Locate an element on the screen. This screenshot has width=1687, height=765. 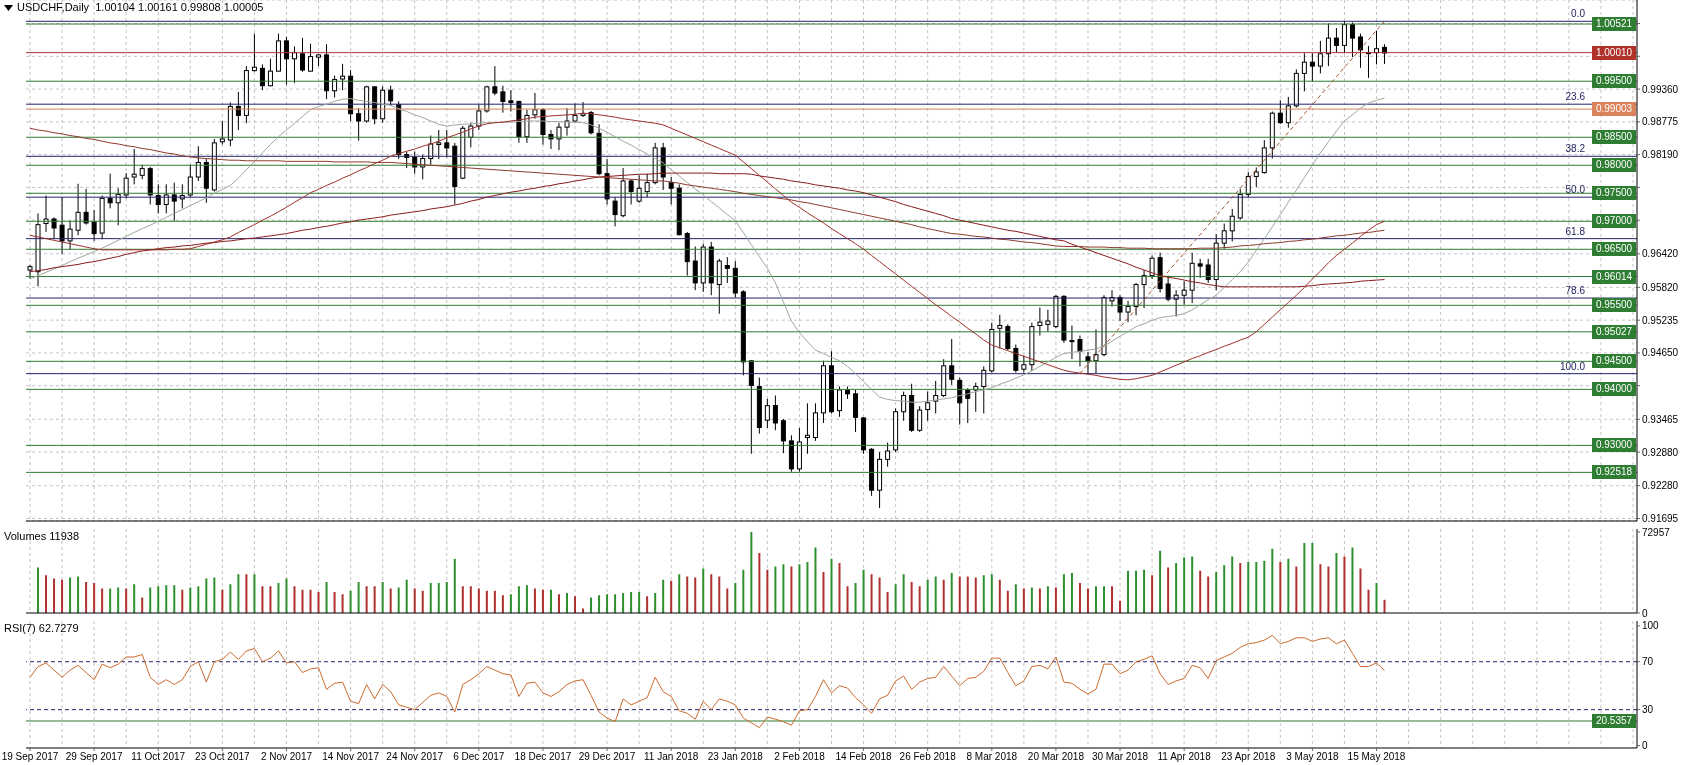
y-tick-label: 0.98775 is located at coordinates (1660, 122).